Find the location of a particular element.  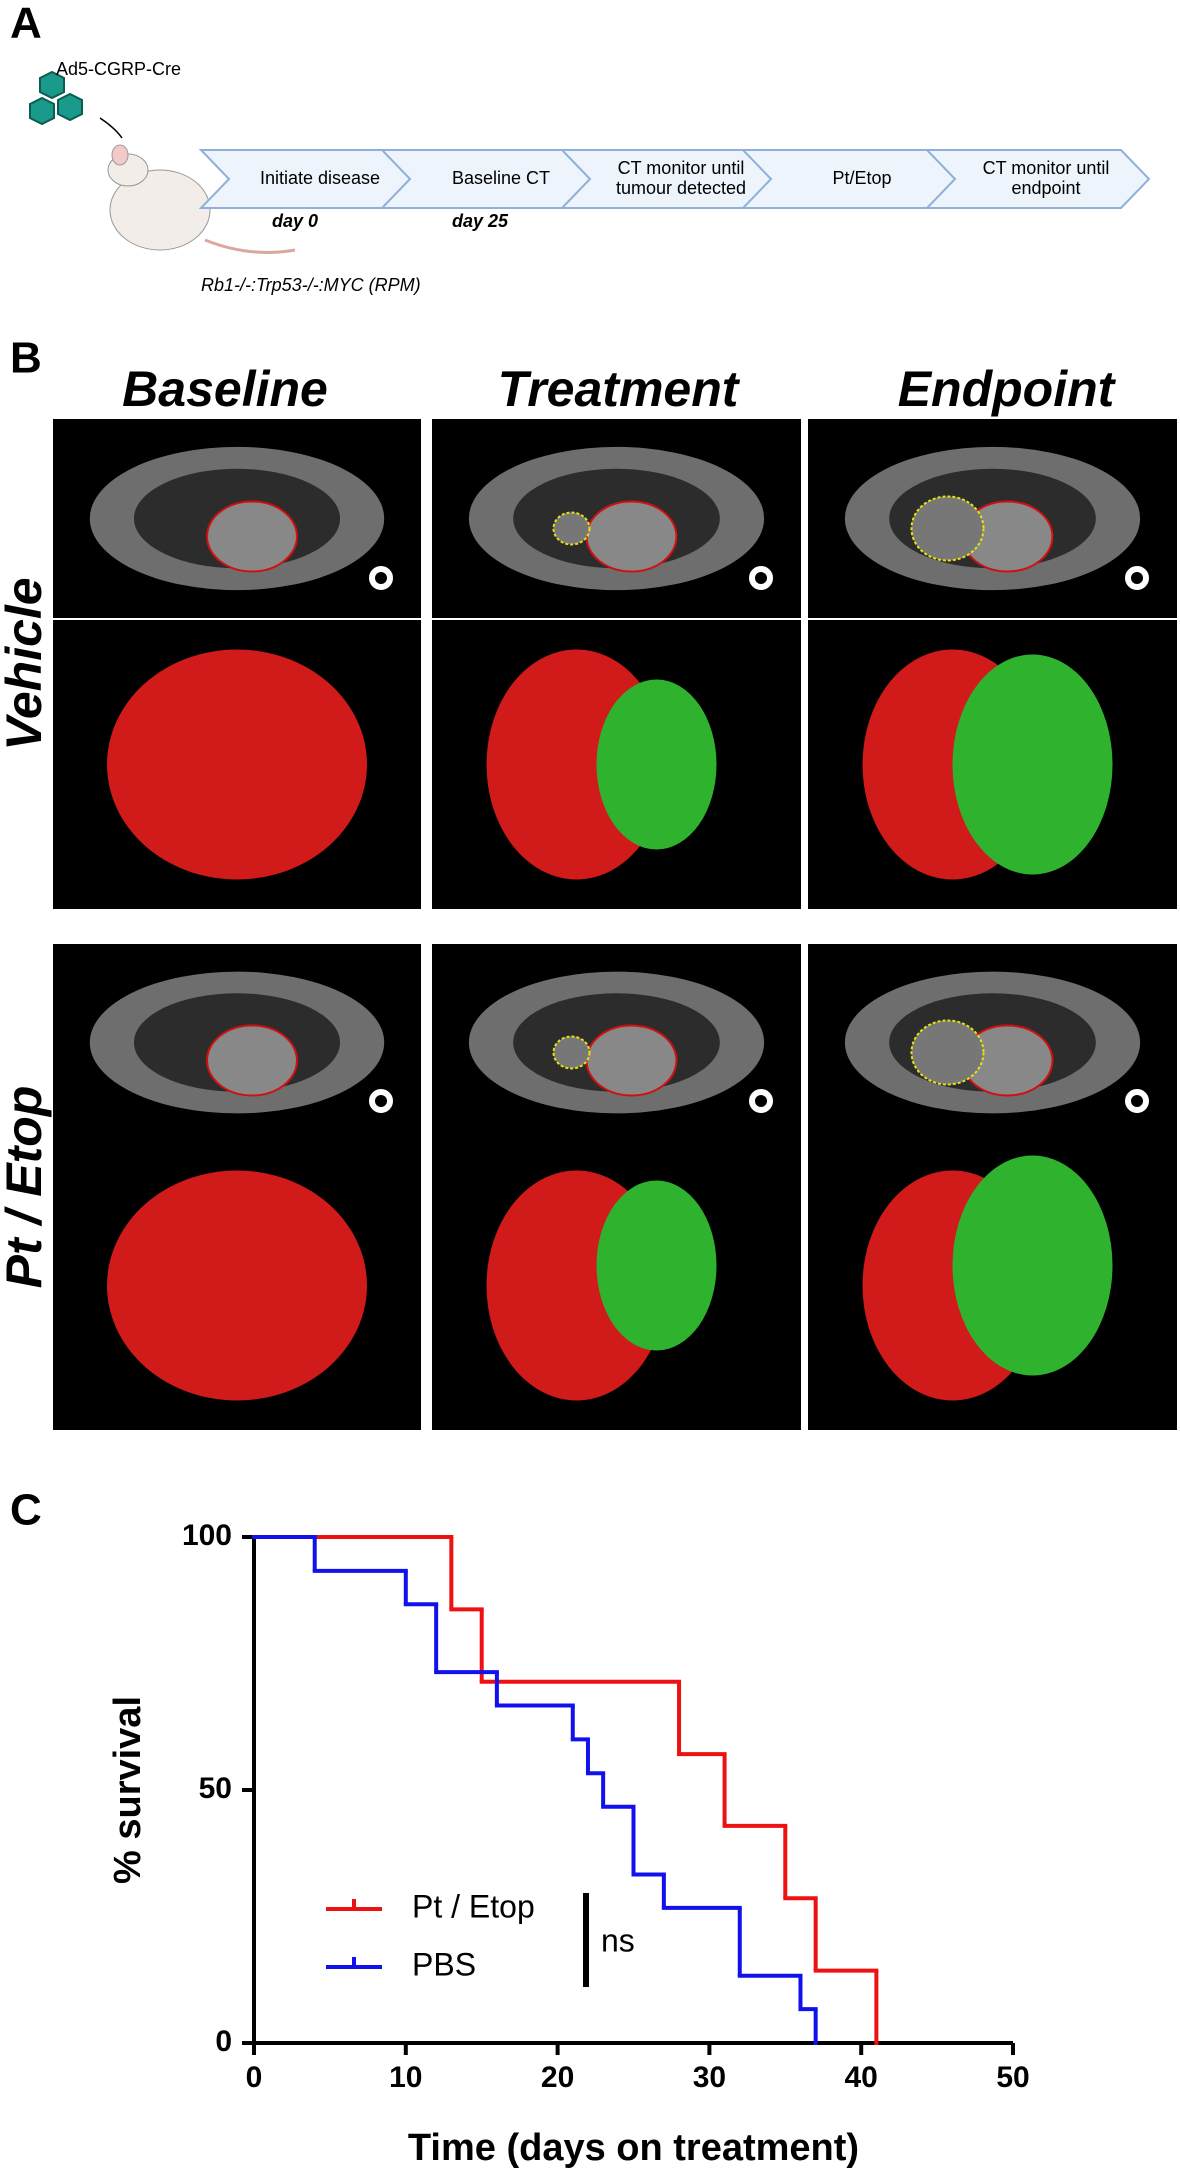

step-label: tumour detected is located at coordinates (681, 188).